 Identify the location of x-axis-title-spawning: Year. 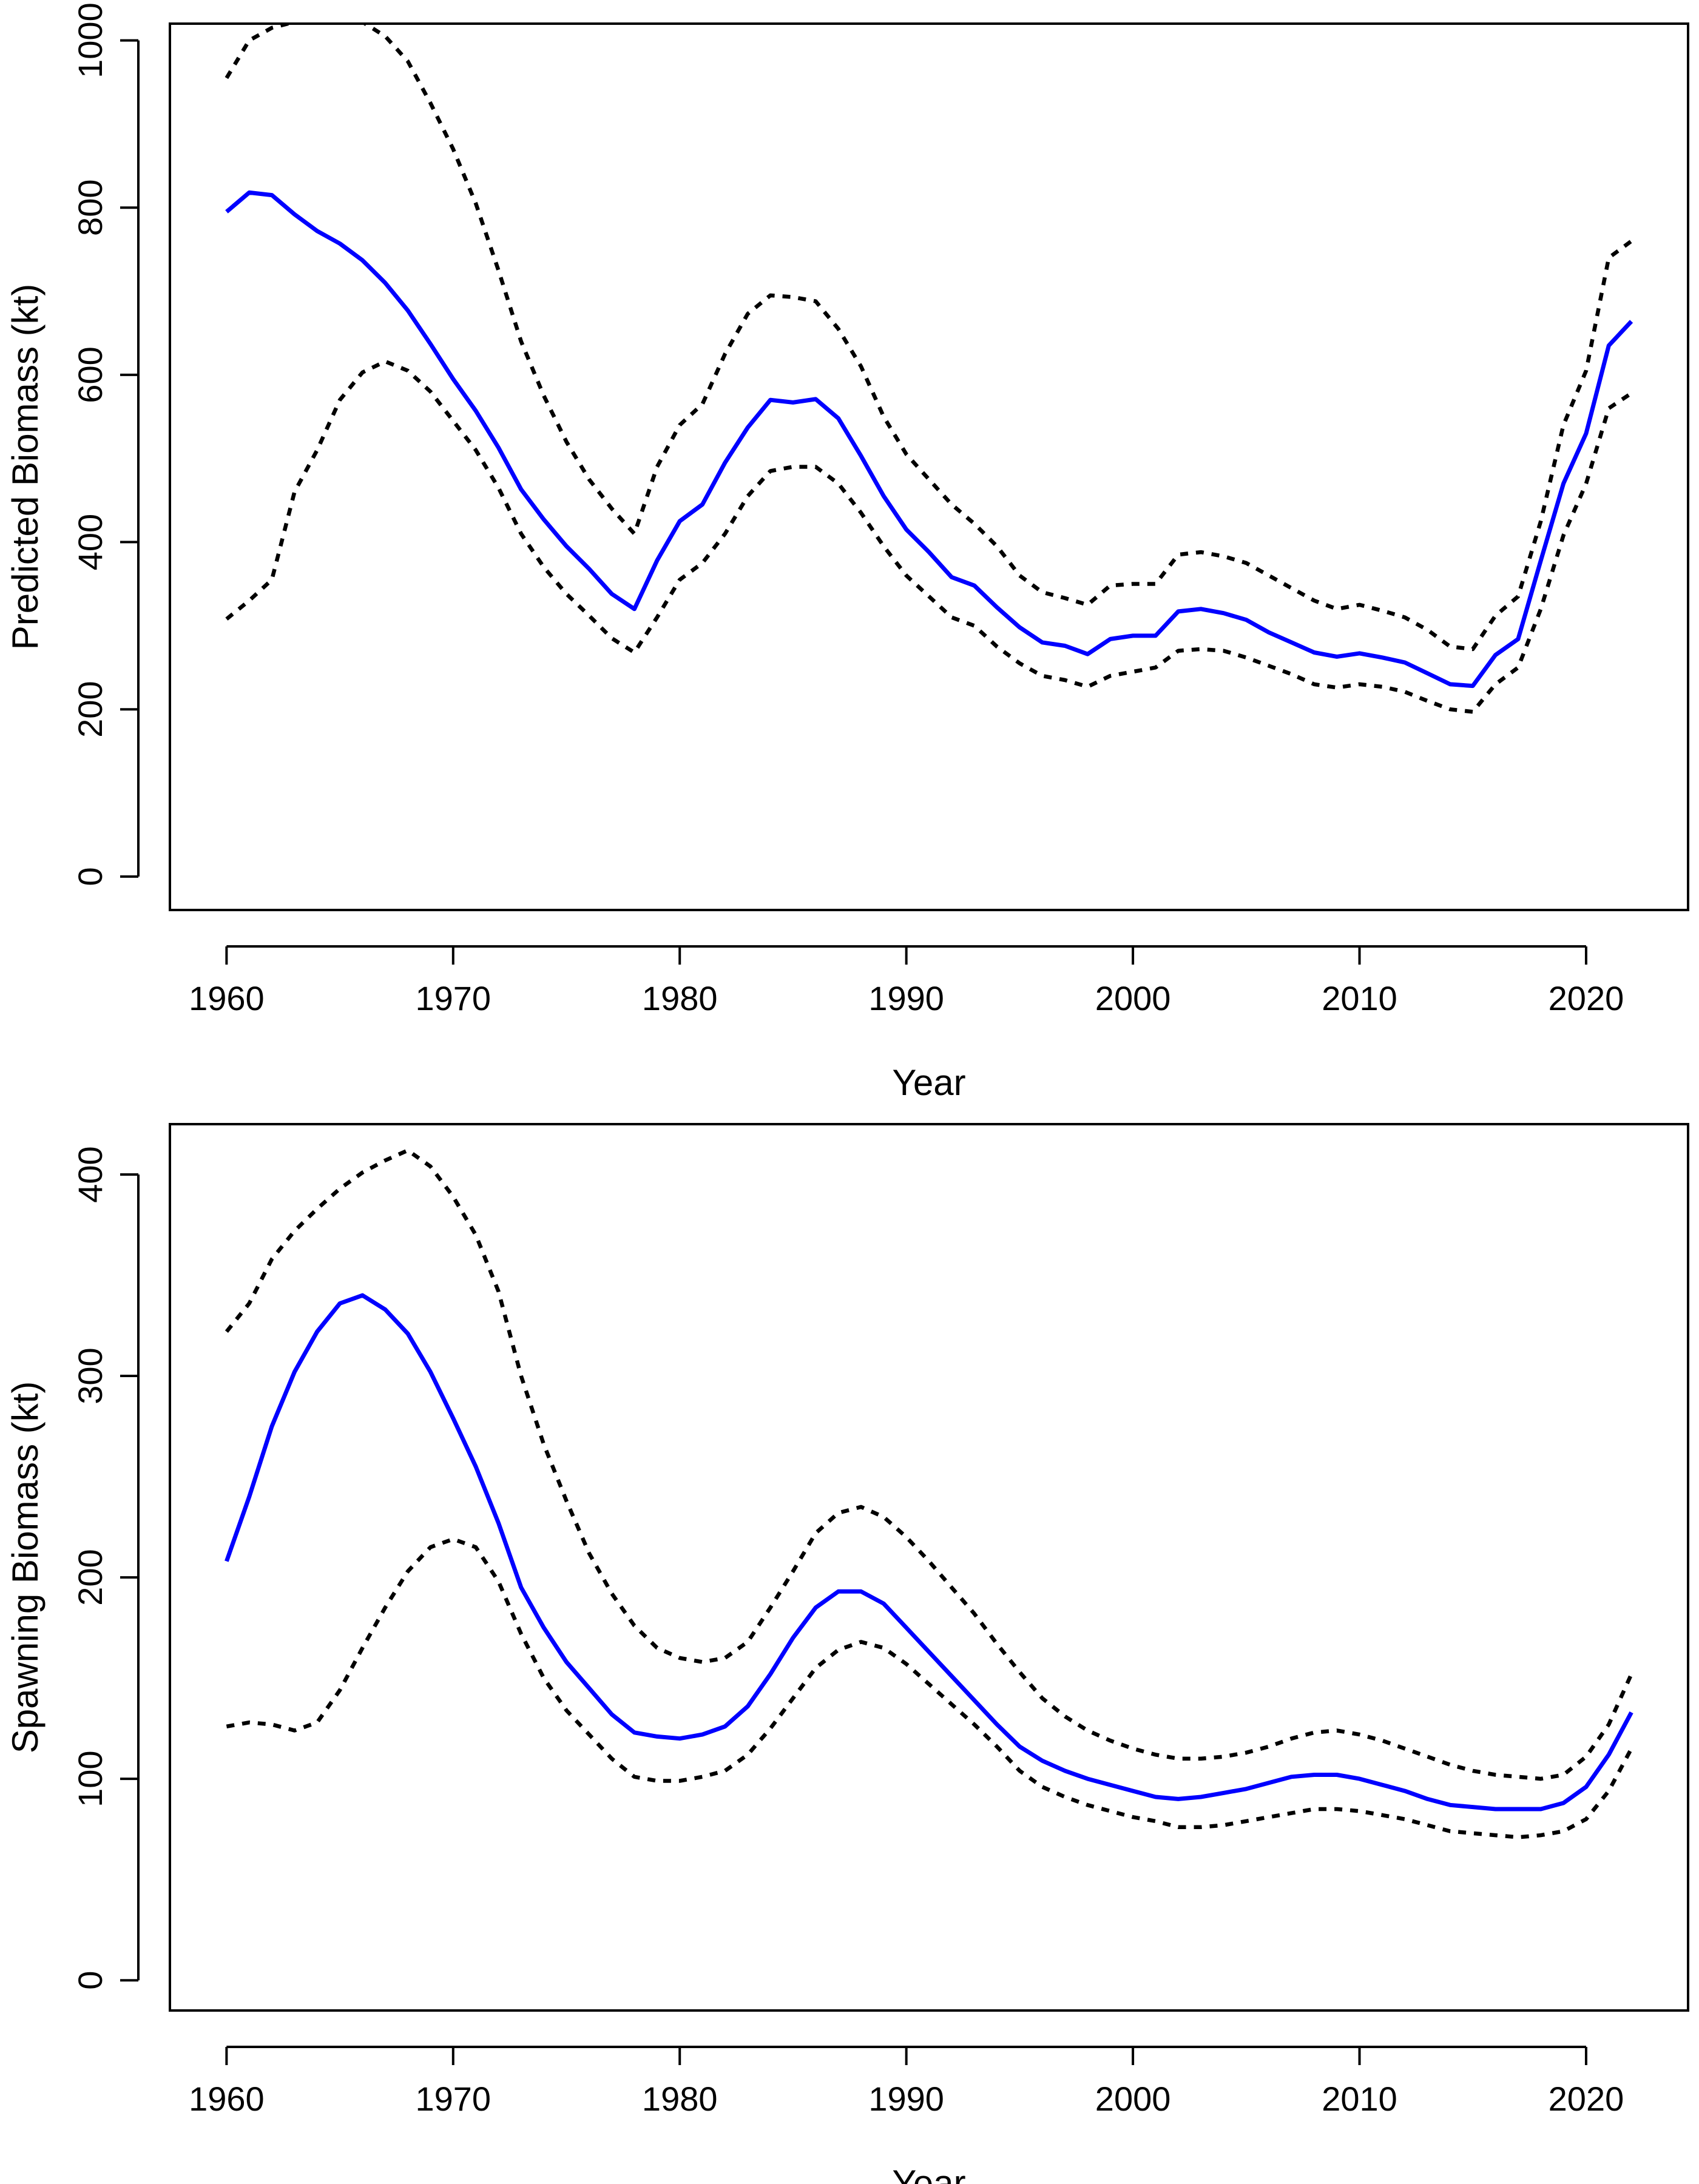
(928, 2173).